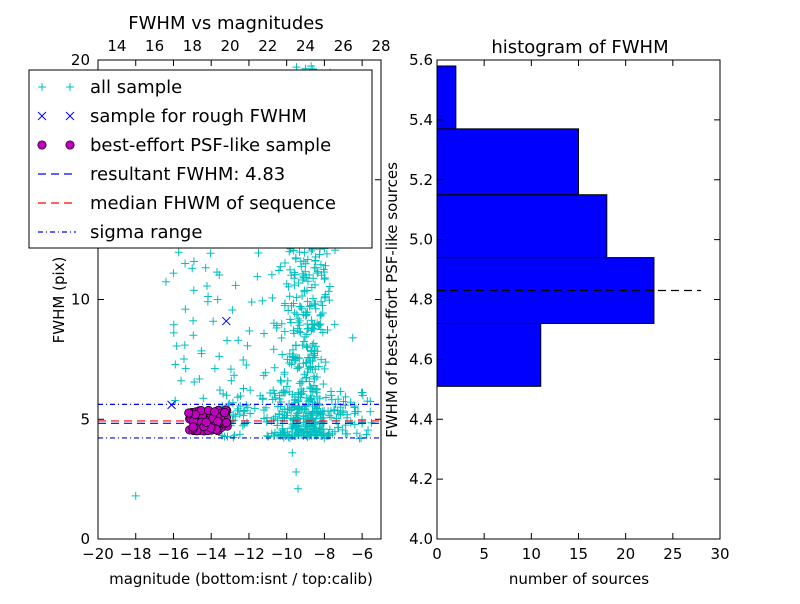 This screenshot has height=604, width=800. What do you see at coordinates (136, 554) in the screenshot?
I see `x-tick-label: −18` at bounding box center [136, 554].